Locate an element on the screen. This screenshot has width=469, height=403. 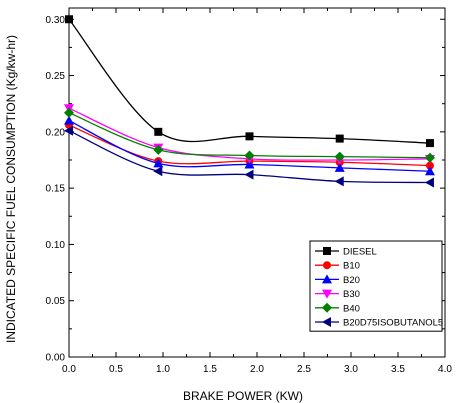
legend-entry-diesel: DIESEL is located at coordinates (346, 252).